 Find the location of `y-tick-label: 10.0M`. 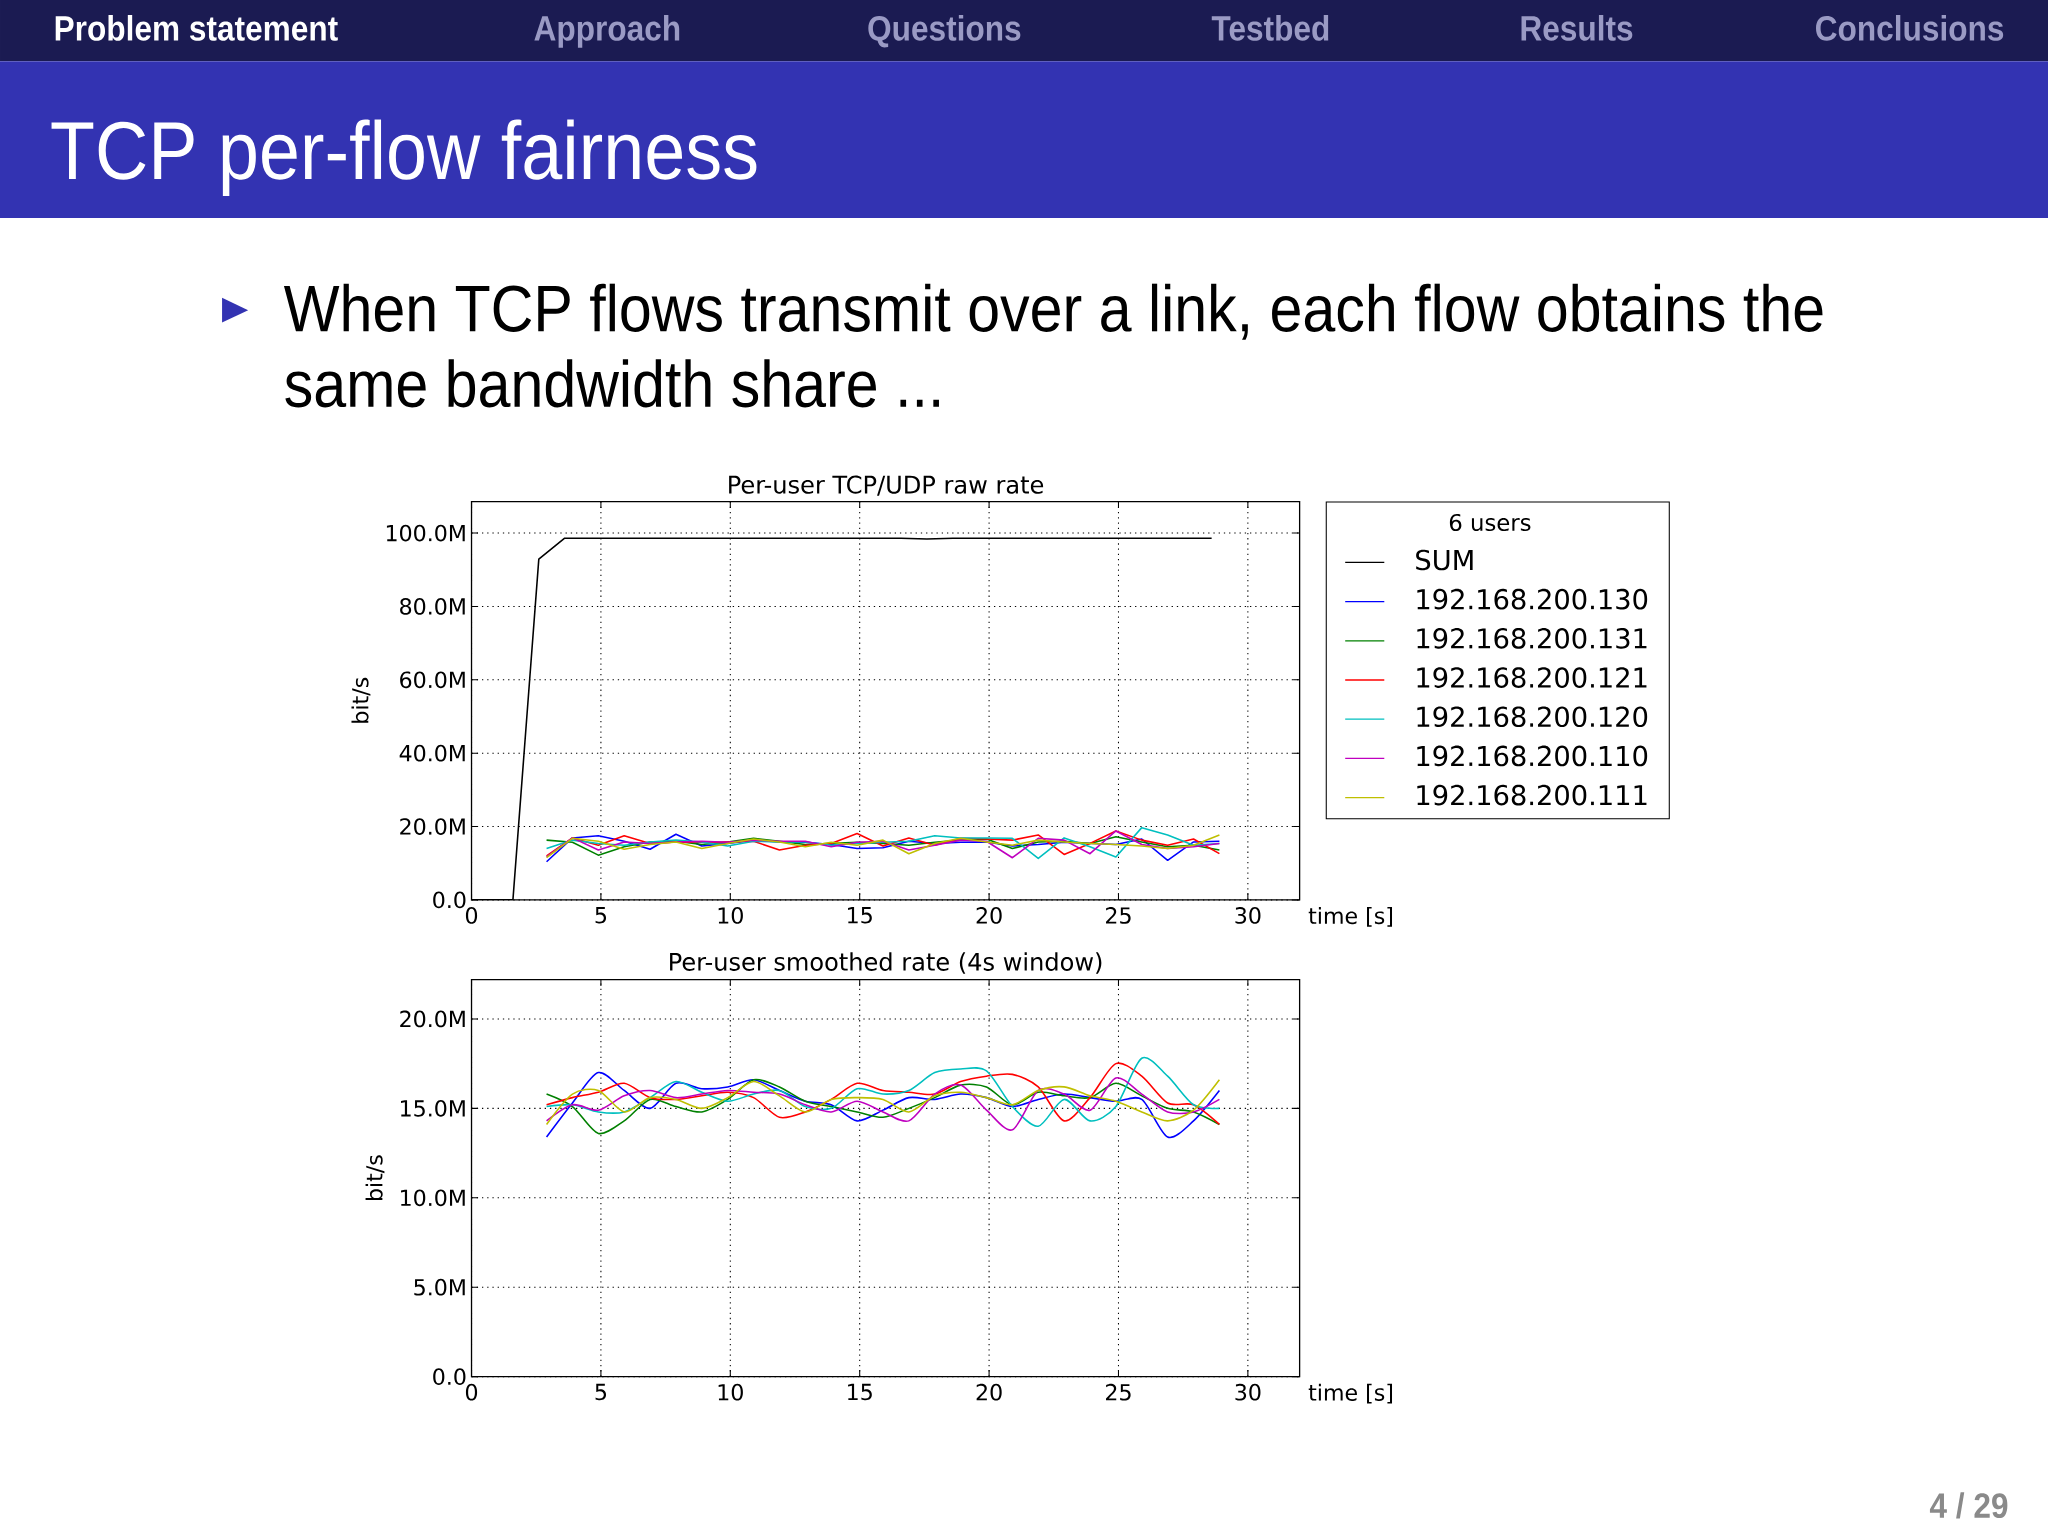

y-tick-label: 10.0M is located at coordinates (433, 1198).